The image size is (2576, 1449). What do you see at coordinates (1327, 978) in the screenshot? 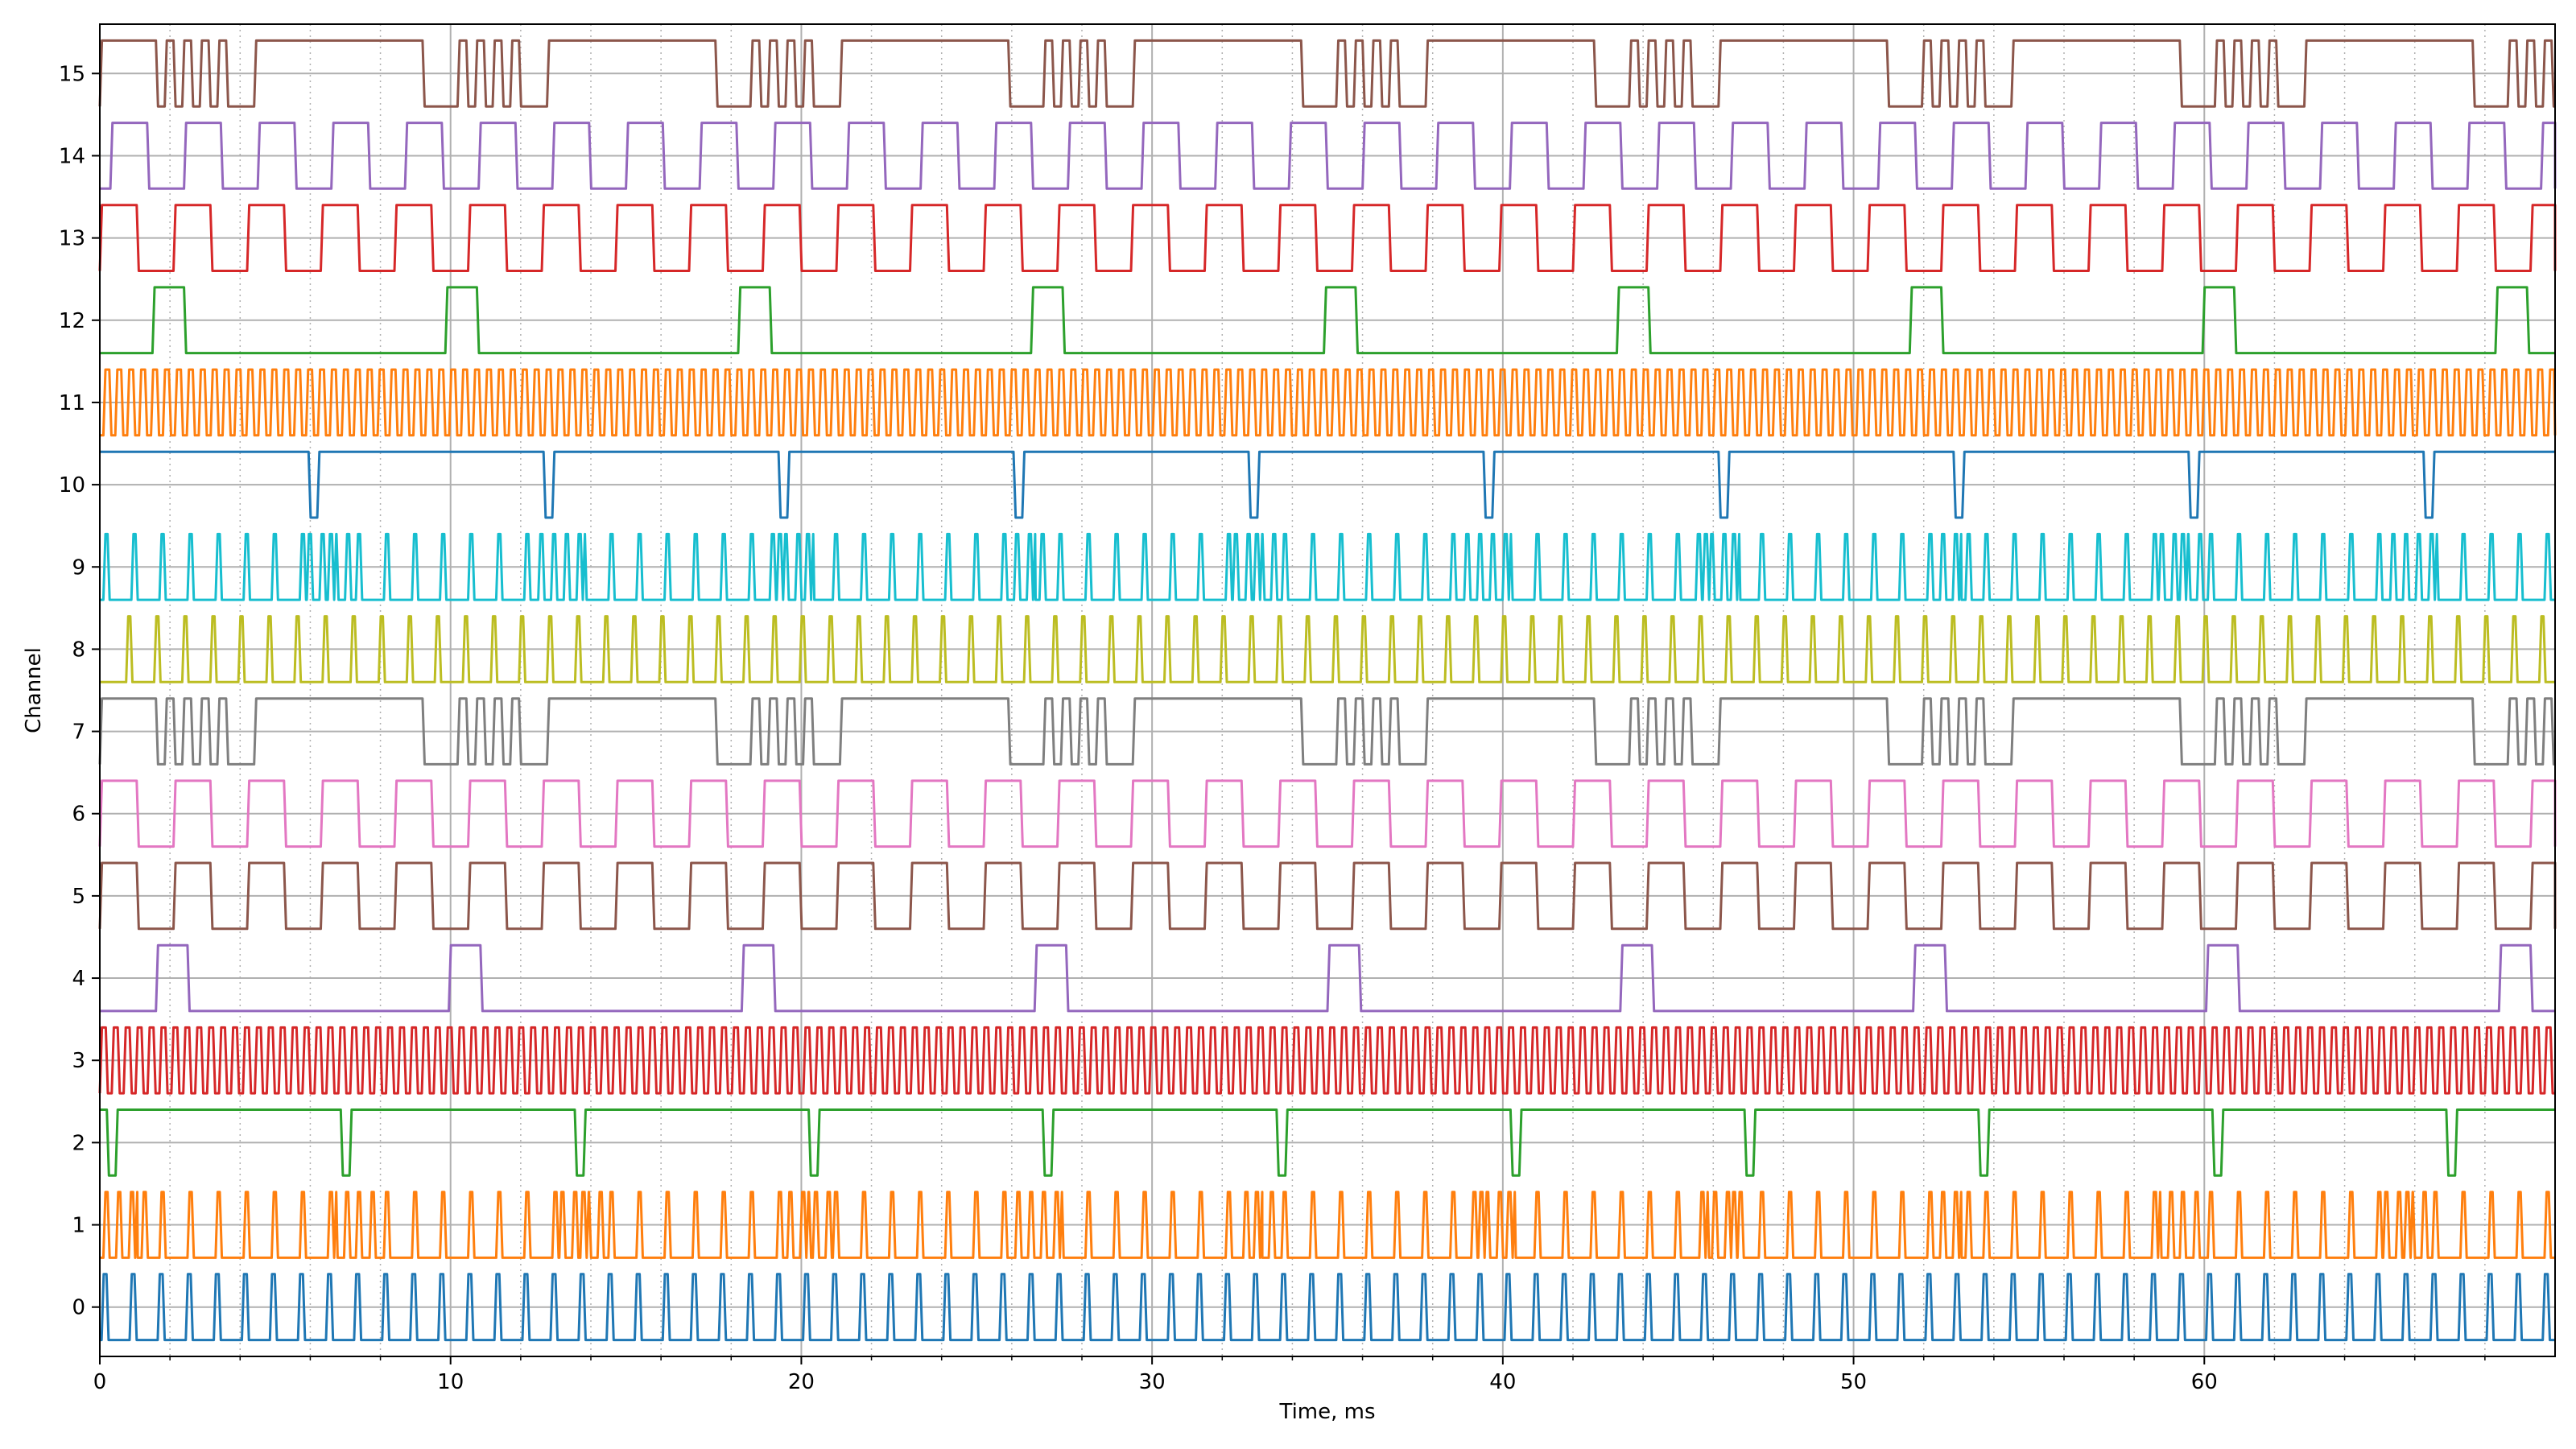
I see `channel-4-trace` at bounding box center [1327, 978].